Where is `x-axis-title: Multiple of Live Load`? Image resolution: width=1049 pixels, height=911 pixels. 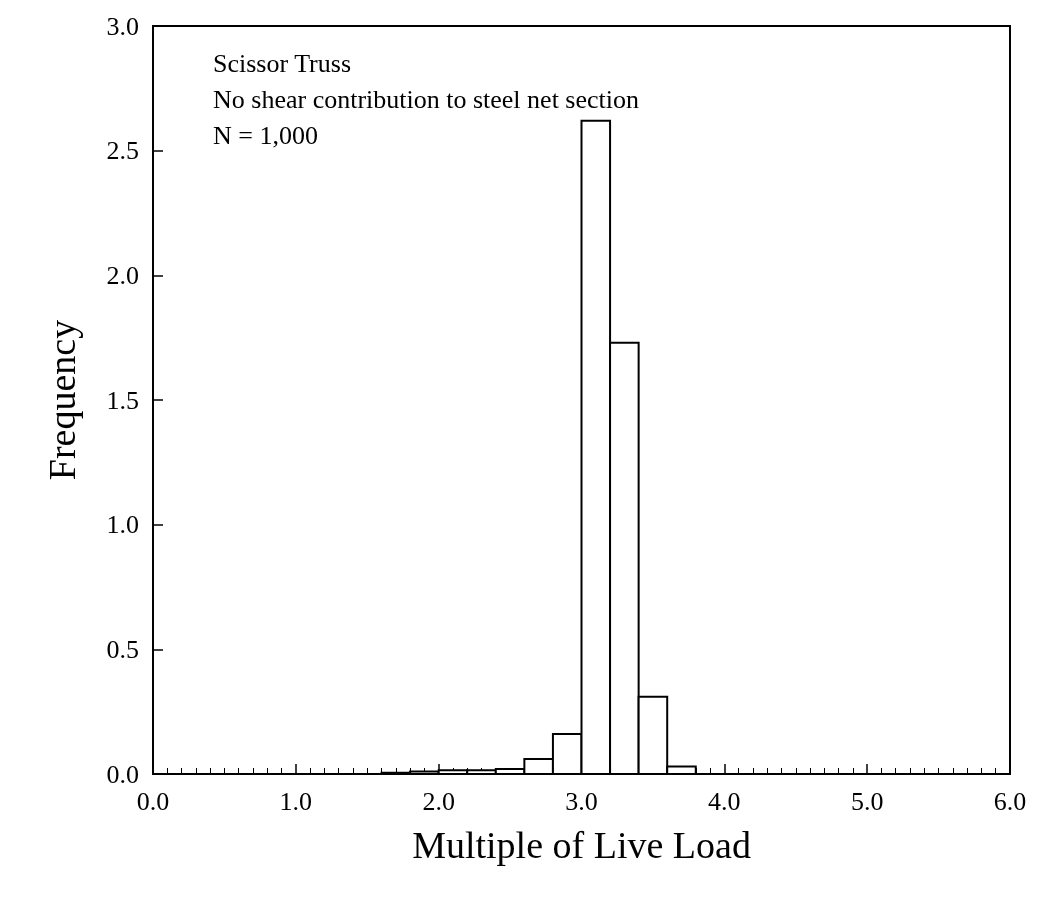 x-axis-title: Multiple of Live Load is located at coordinates (581, 845).